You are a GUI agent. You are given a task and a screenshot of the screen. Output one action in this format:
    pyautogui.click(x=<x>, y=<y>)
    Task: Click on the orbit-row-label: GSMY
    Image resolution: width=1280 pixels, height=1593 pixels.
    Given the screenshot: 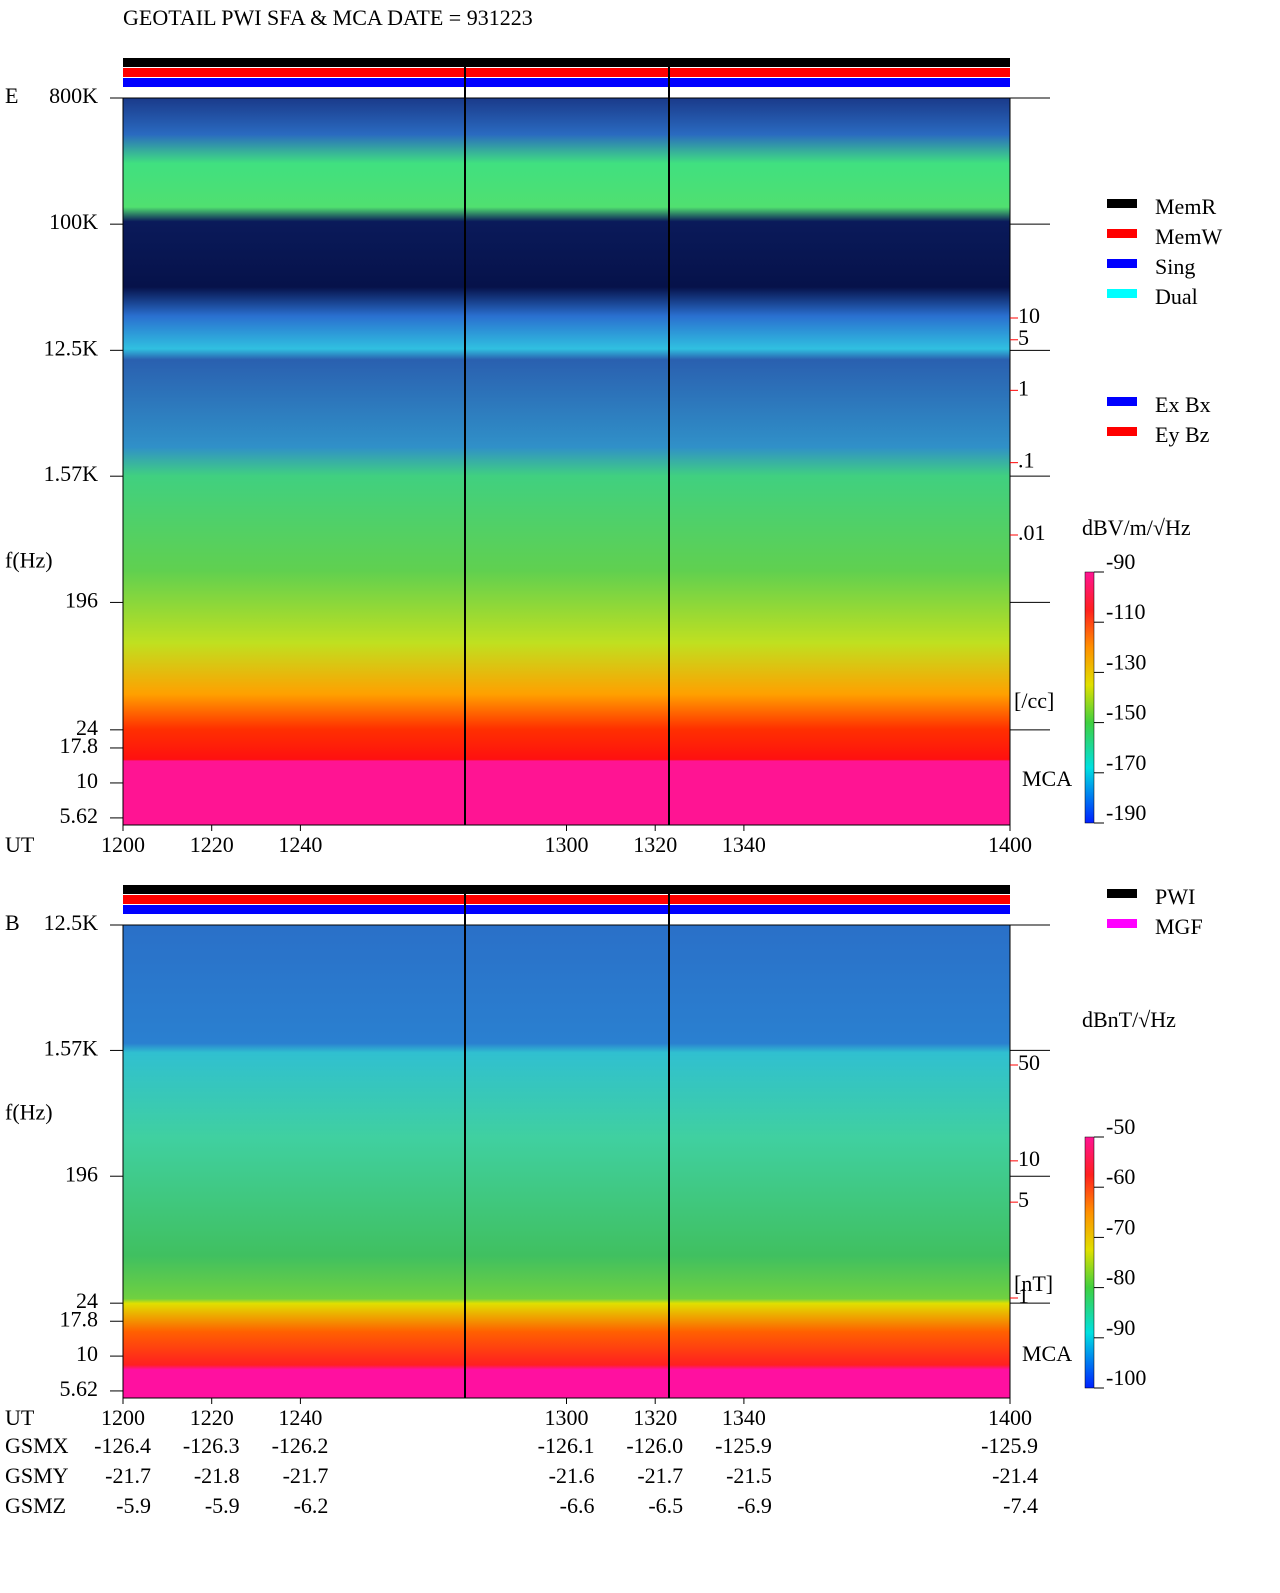 What is the action you would take?
    pyautogui.click(x=37, y=1475)
    